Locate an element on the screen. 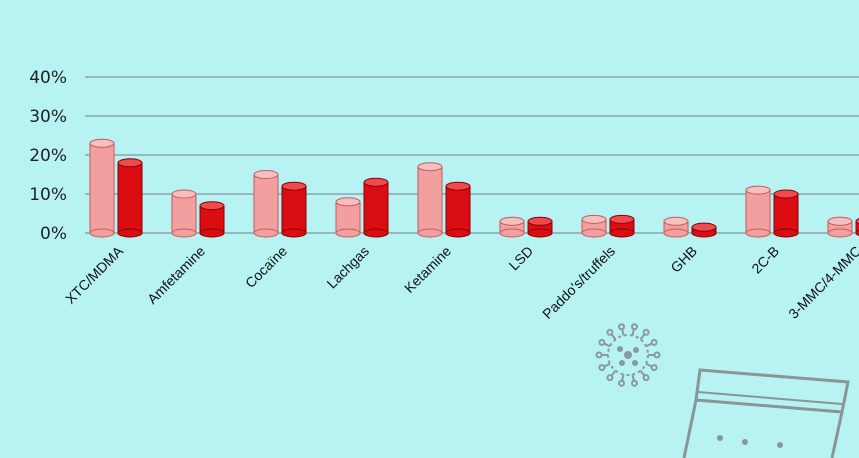  y-tick-label: 10% is located at coordinates (48, 195).